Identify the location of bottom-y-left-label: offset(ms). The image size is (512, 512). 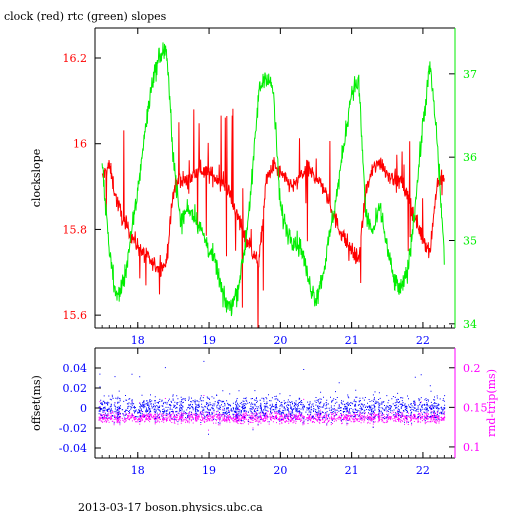
(36, 403).